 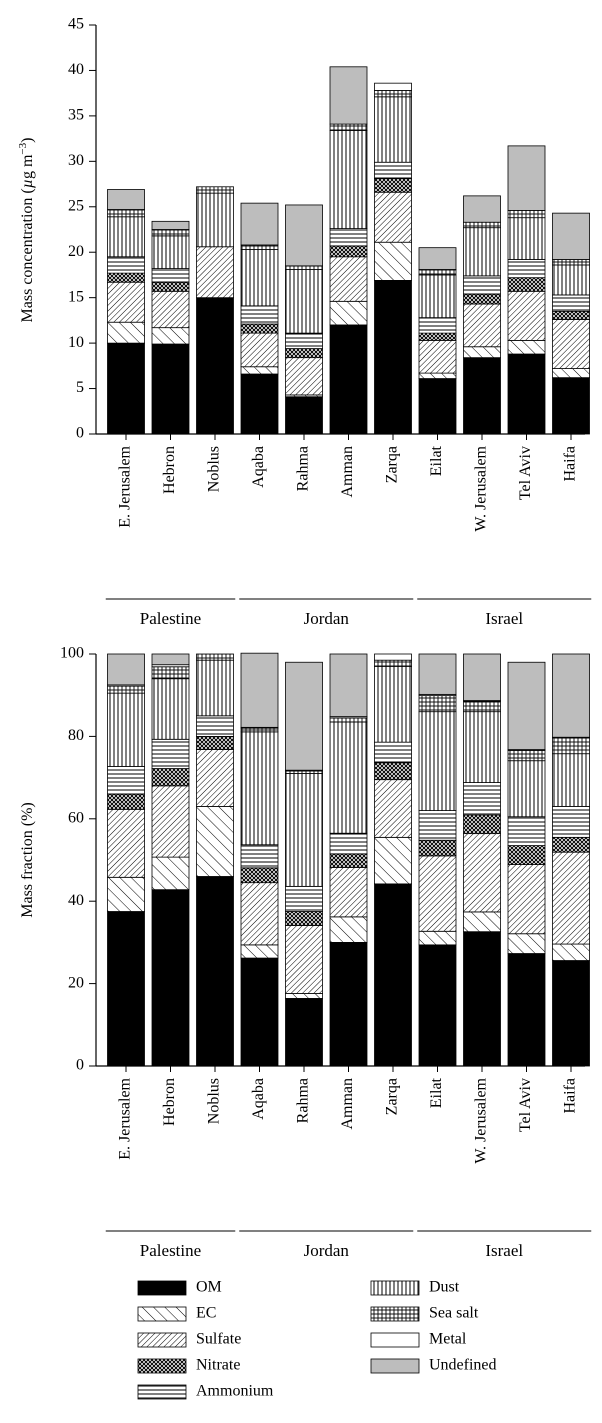 I want to click on bar-segment-ec-w-jerusalem, so click(x=482, y=922).